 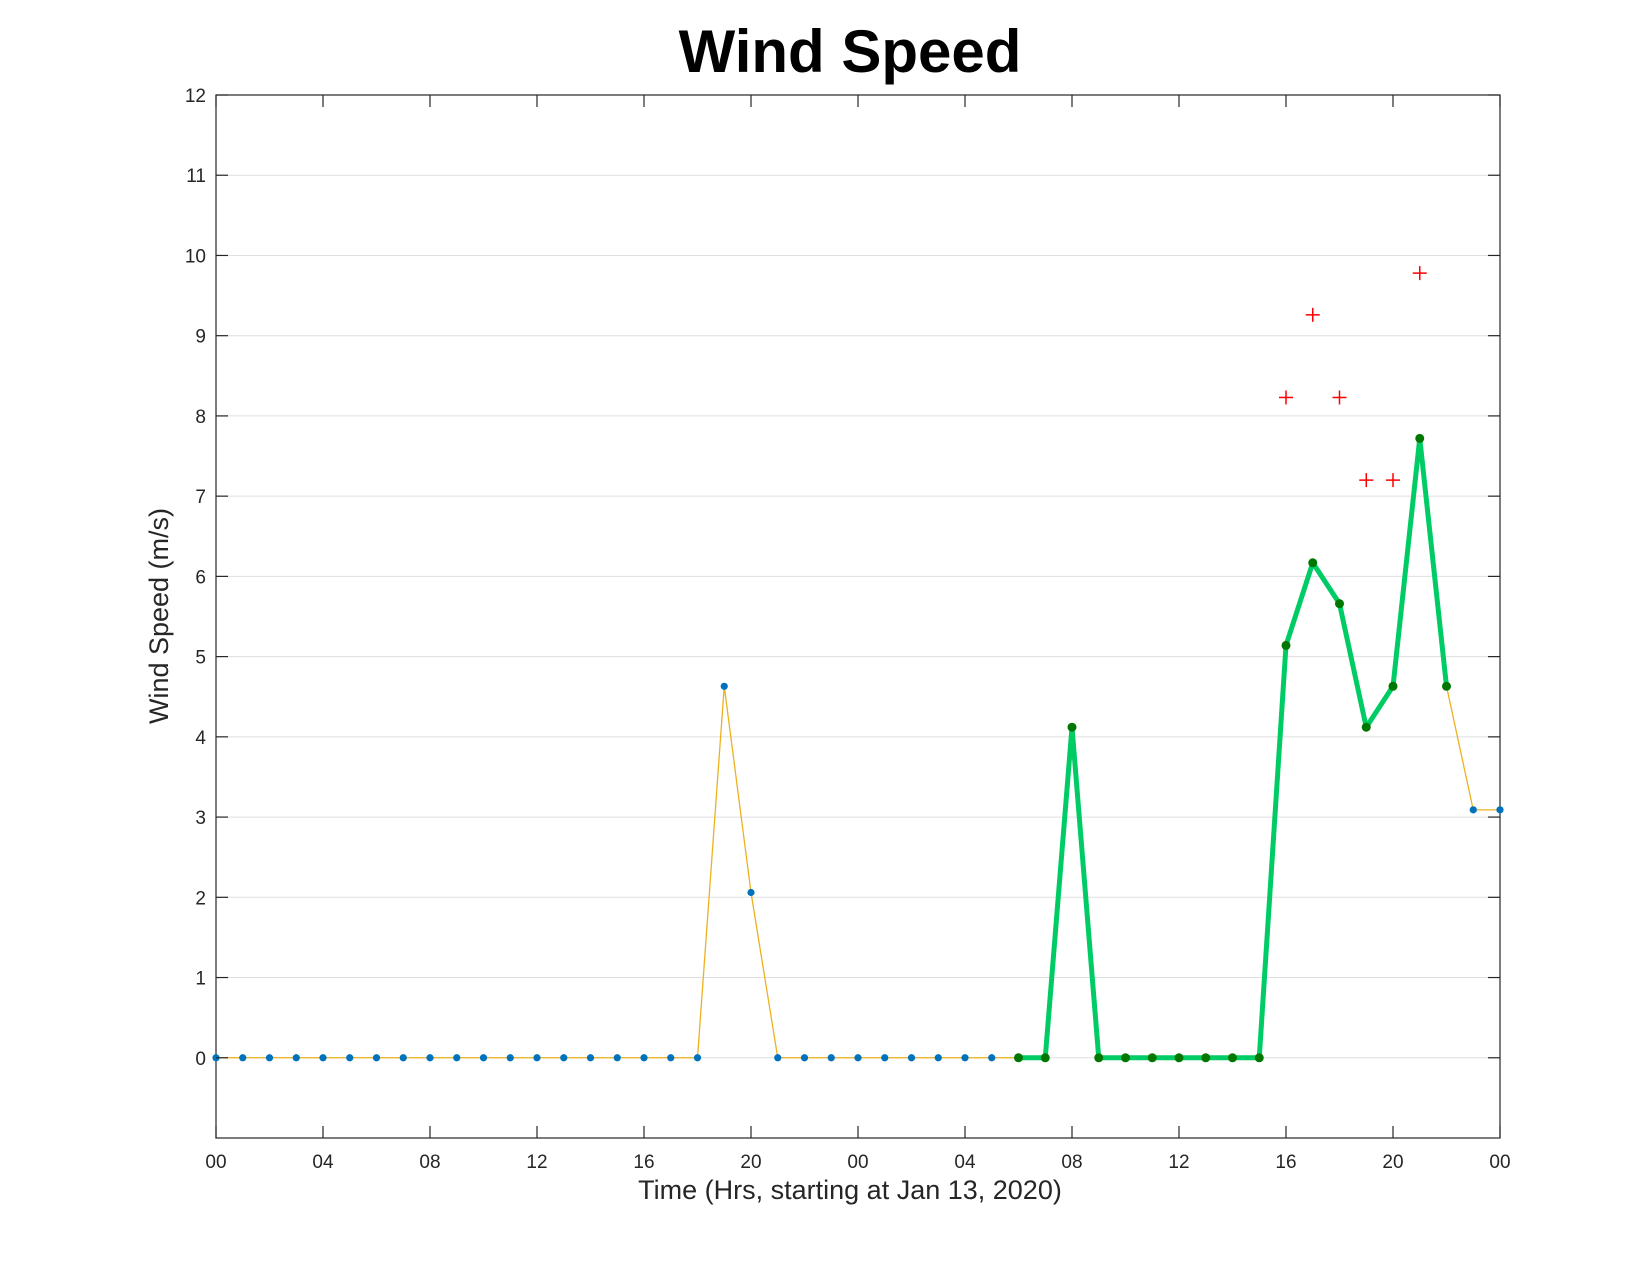 What do you see at coordinates (195, 96) in the screenshot?
I see `y-tick-label: 12` at bounding box center [195, 96].